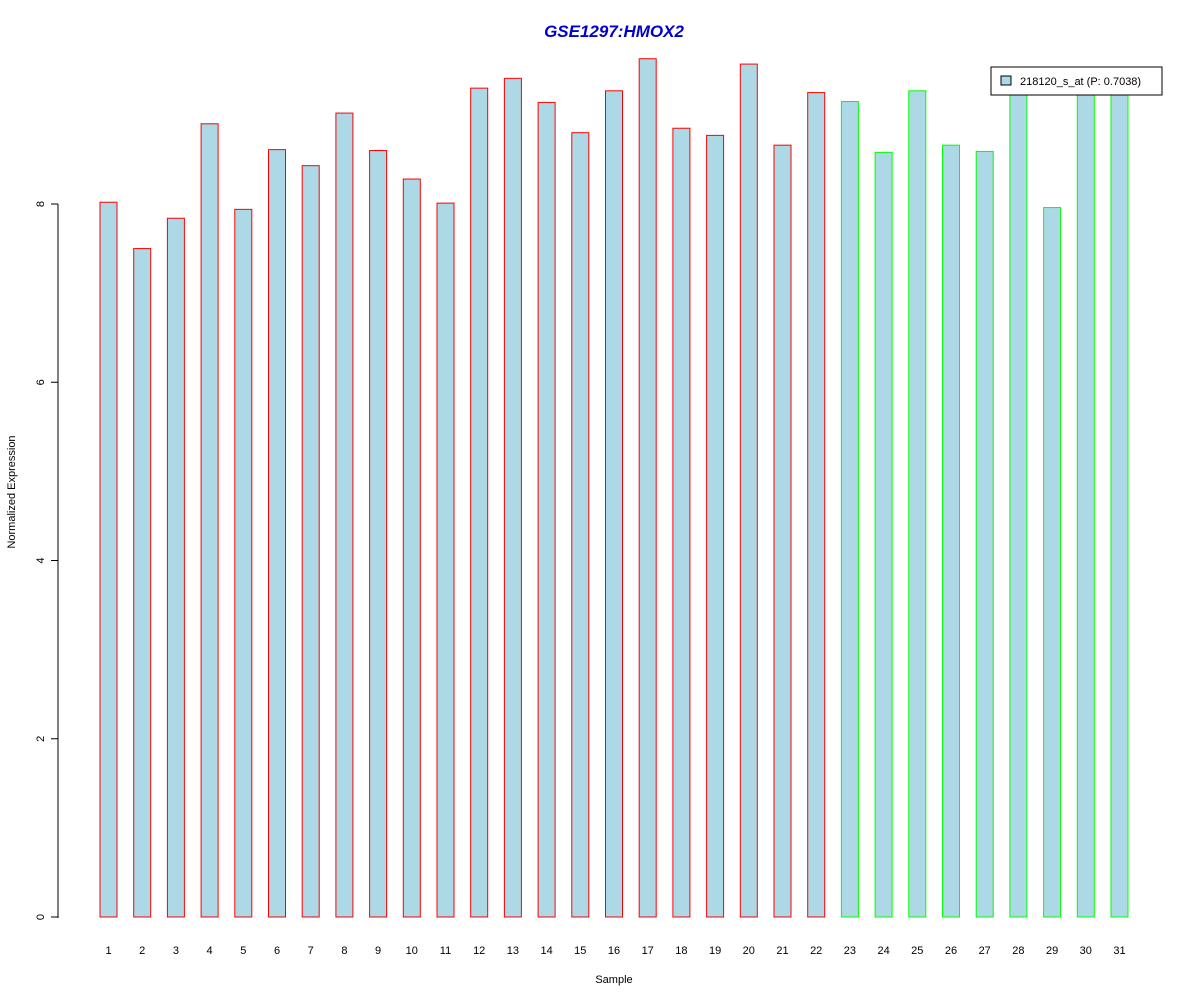 The height and width of the screenshot is (1000, 1200). What do you see at coordinates (1006, 80) in the screenshot?
I see `legend-swatch` at bounding box center [1006, 80].